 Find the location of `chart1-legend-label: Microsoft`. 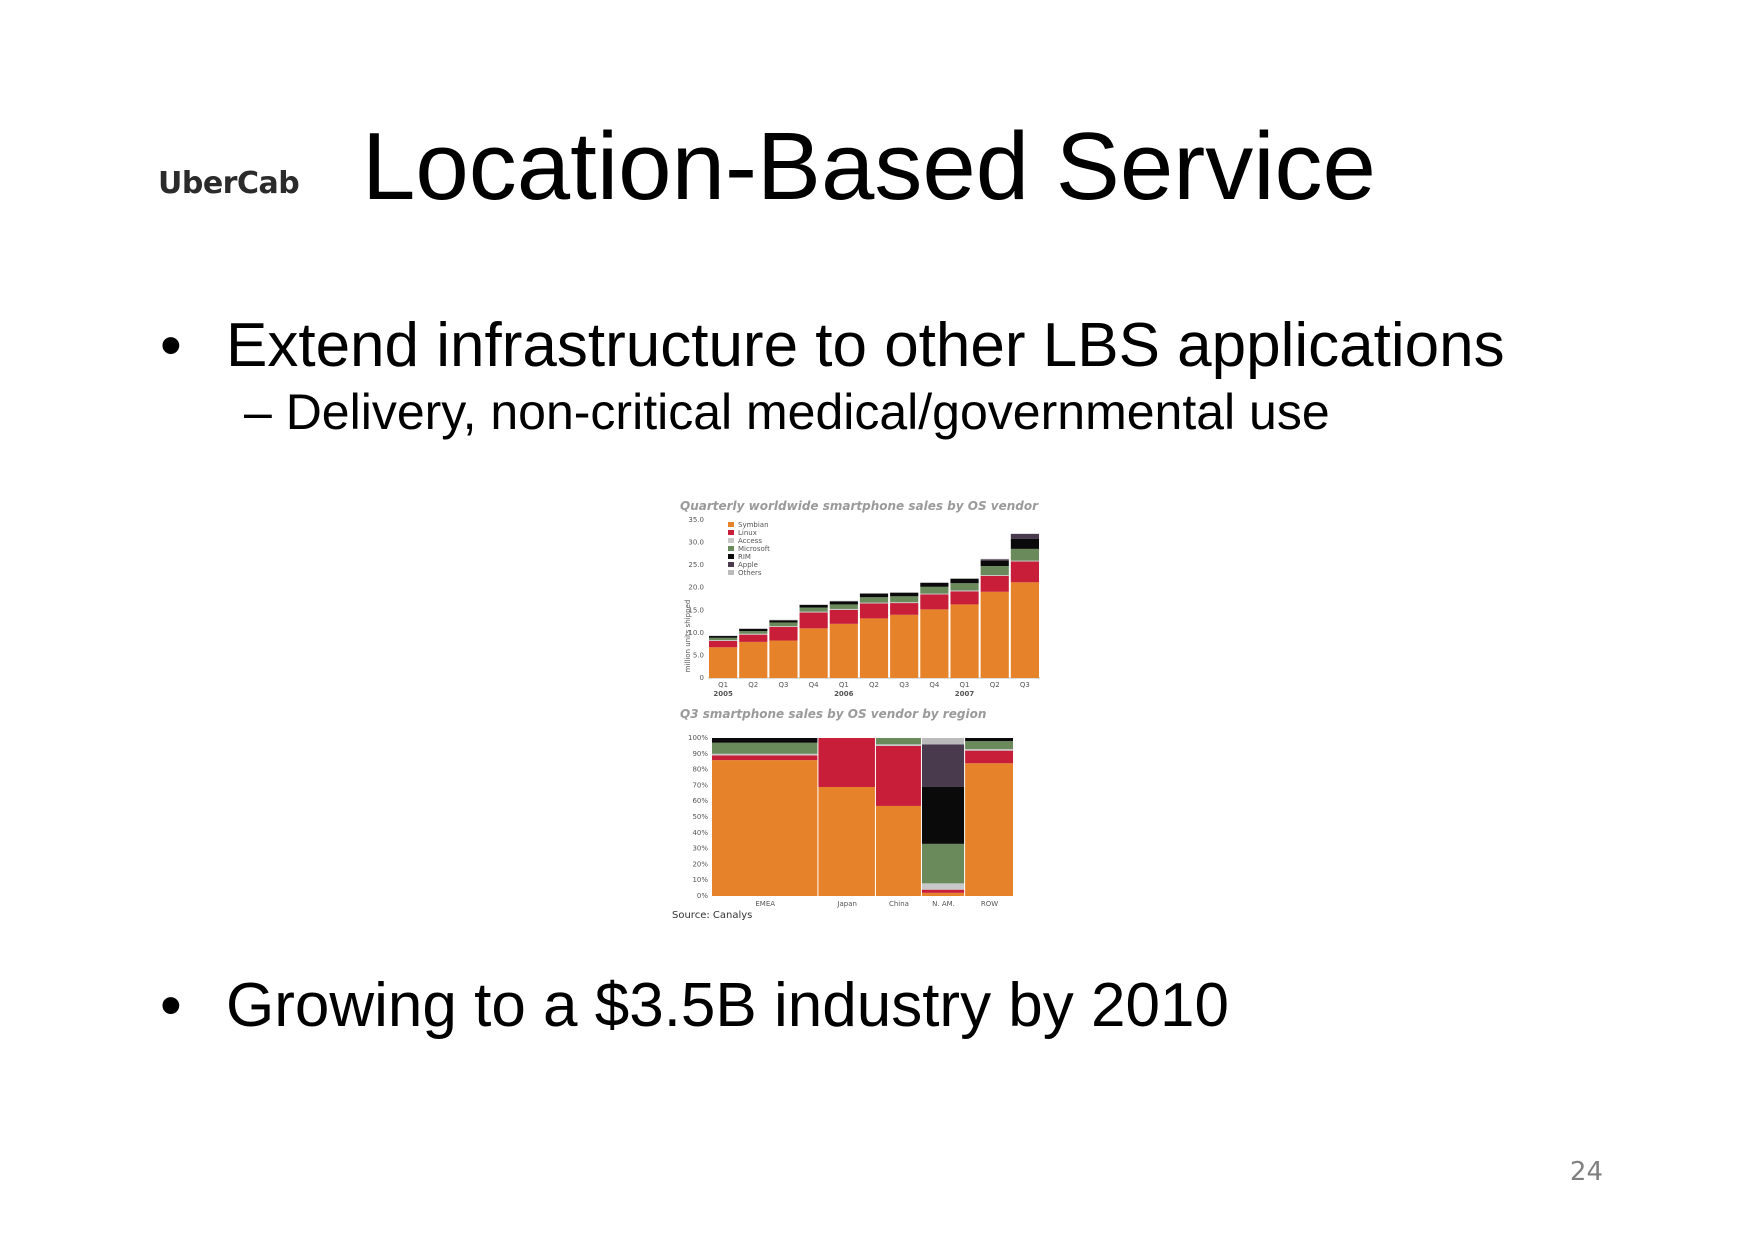

chart1-legend-label: Microsoft is located at coordinates (754, 549).